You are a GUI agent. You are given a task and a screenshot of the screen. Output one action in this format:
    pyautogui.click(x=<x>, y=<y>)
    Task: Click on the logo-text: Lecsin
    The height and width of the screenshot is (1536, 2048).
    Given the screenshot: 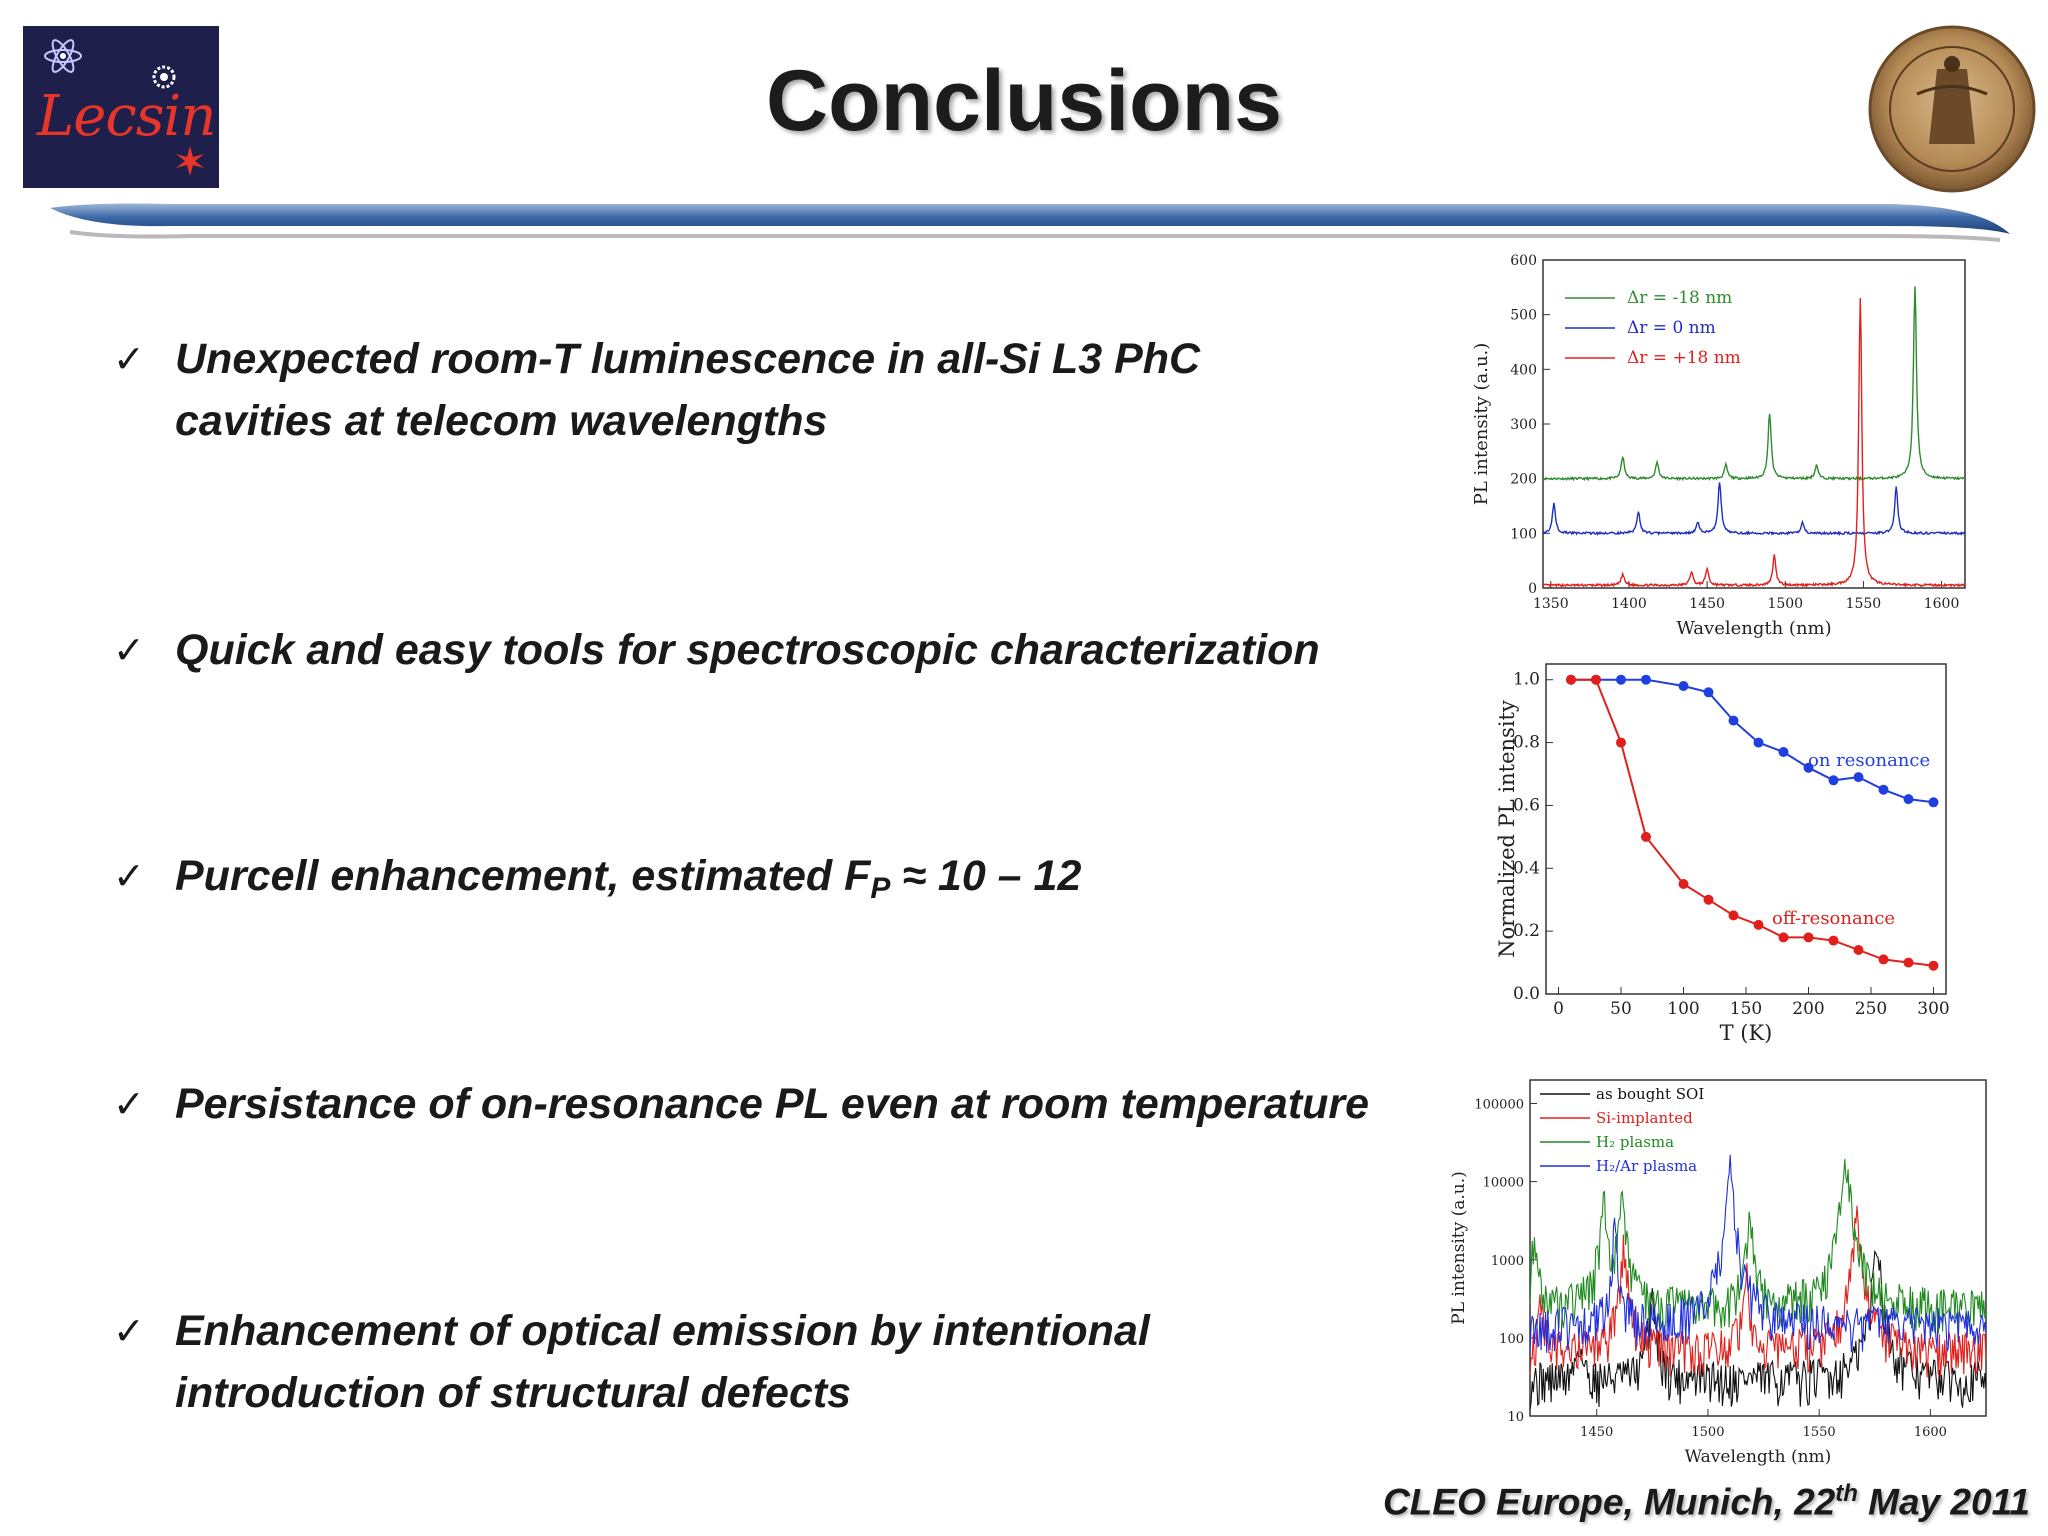 What is the action you would take?
    pyautogui.click(x=126, y=116)
    